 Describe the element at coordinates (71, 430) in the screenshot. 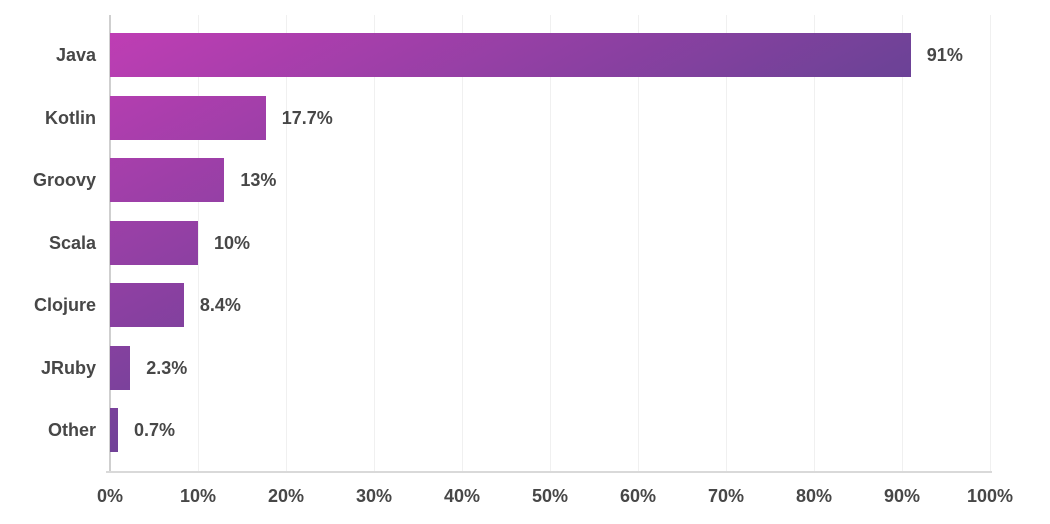

I see `category-label: Other` at that location.